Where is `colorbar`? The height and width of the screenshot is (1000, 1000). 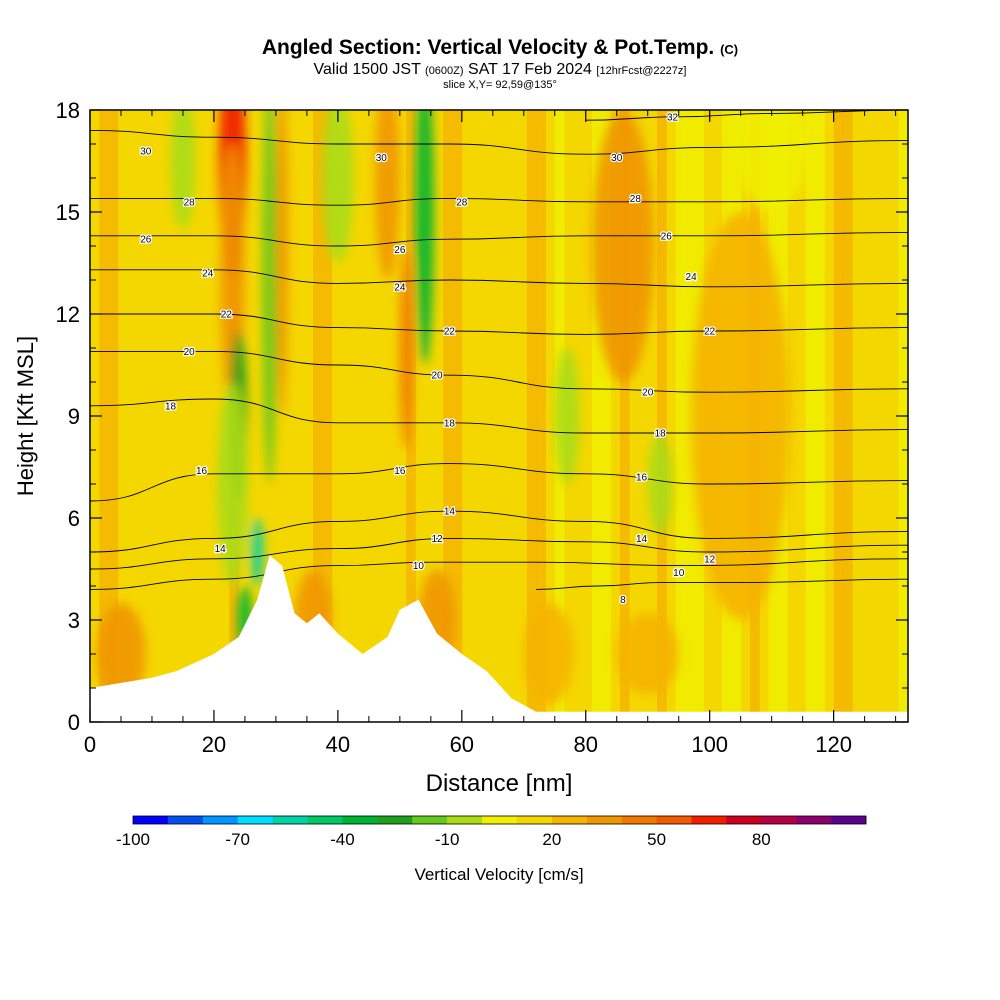 colorbar is located at coordinates (499, 820).